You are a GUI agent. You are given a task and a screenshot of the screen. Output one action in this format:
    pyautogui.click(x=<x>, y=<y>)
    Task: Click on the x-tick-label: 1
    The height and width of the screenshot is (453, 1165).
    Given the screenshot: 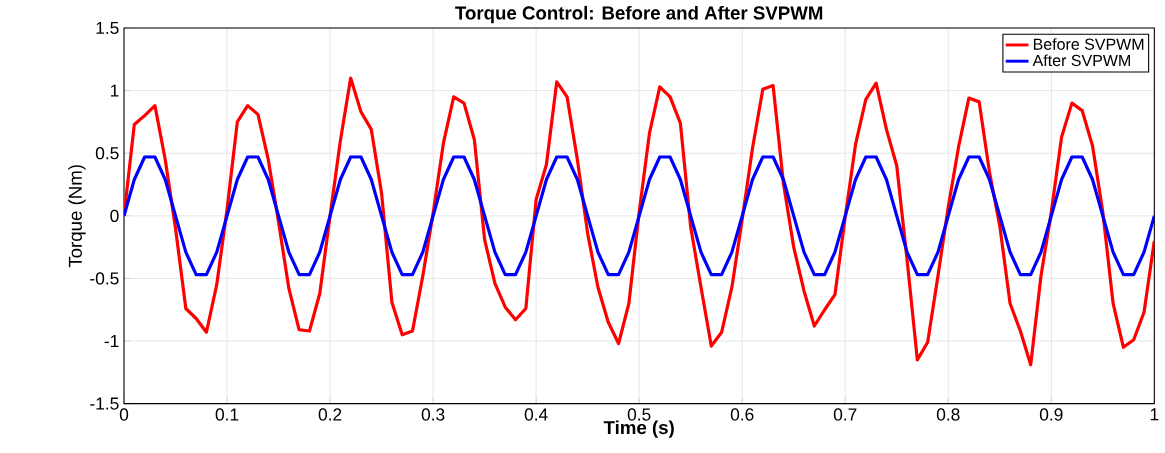 What is the action you would take?
    pyautogui.click(x=1154, y=414)
    